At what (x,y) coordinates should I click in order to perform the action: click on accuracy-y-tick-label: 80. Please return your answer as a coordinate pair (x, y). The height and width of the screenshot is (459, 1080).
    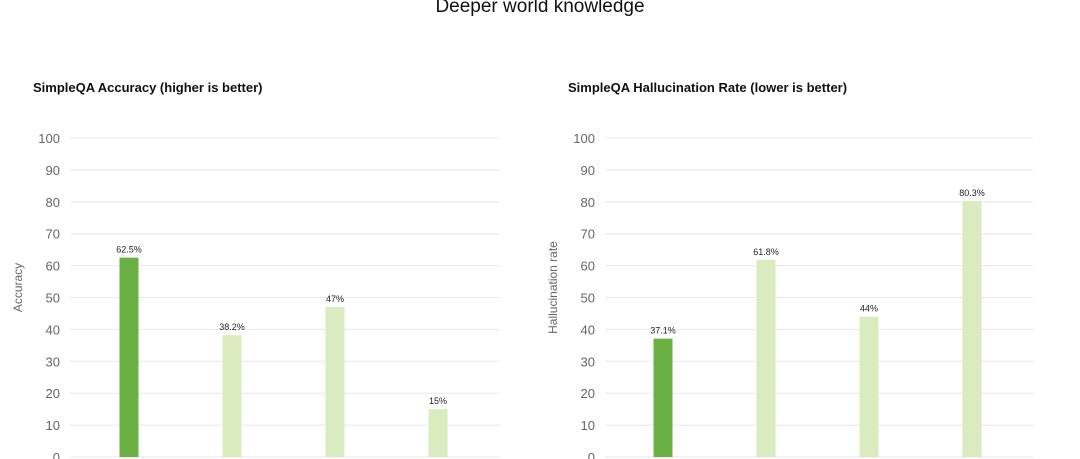
    Looking at the image, I should click on (53, 202).